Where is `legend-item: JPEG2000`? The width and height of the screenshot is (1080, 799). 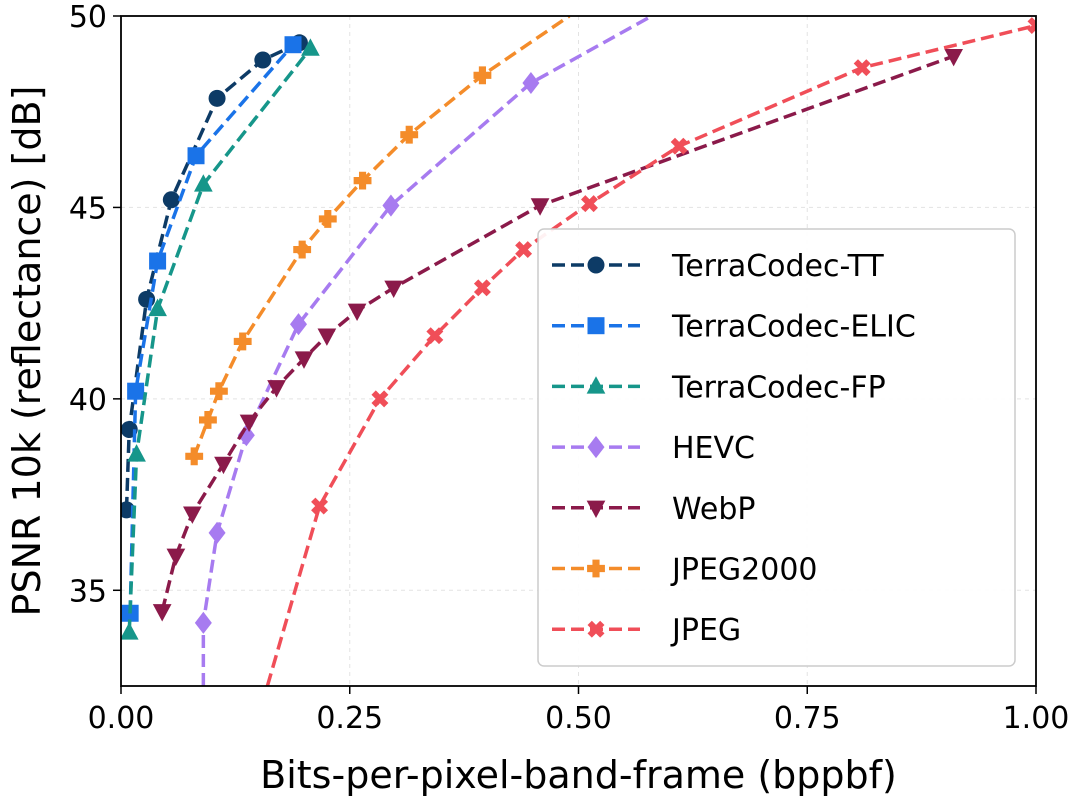 legend-item: JPEG2000 is located at coordinates (685, 570).